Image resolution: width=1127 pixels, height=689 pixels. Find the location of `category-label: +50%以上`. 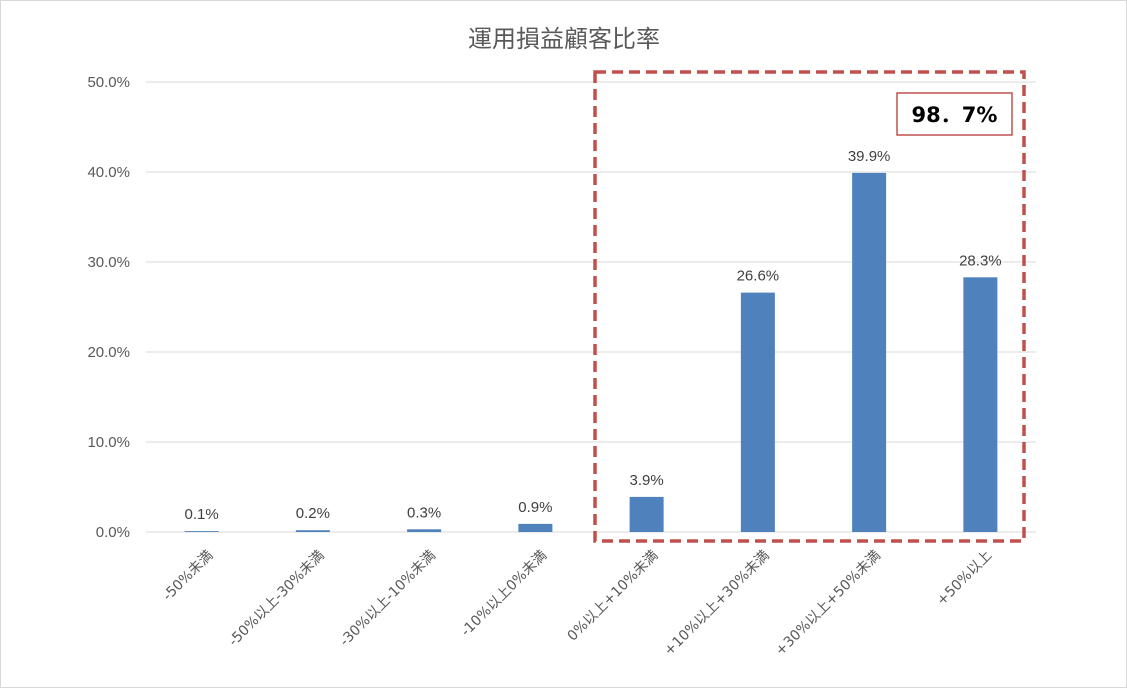

category-label: +50%以上 is located at coordinates (964, 578).